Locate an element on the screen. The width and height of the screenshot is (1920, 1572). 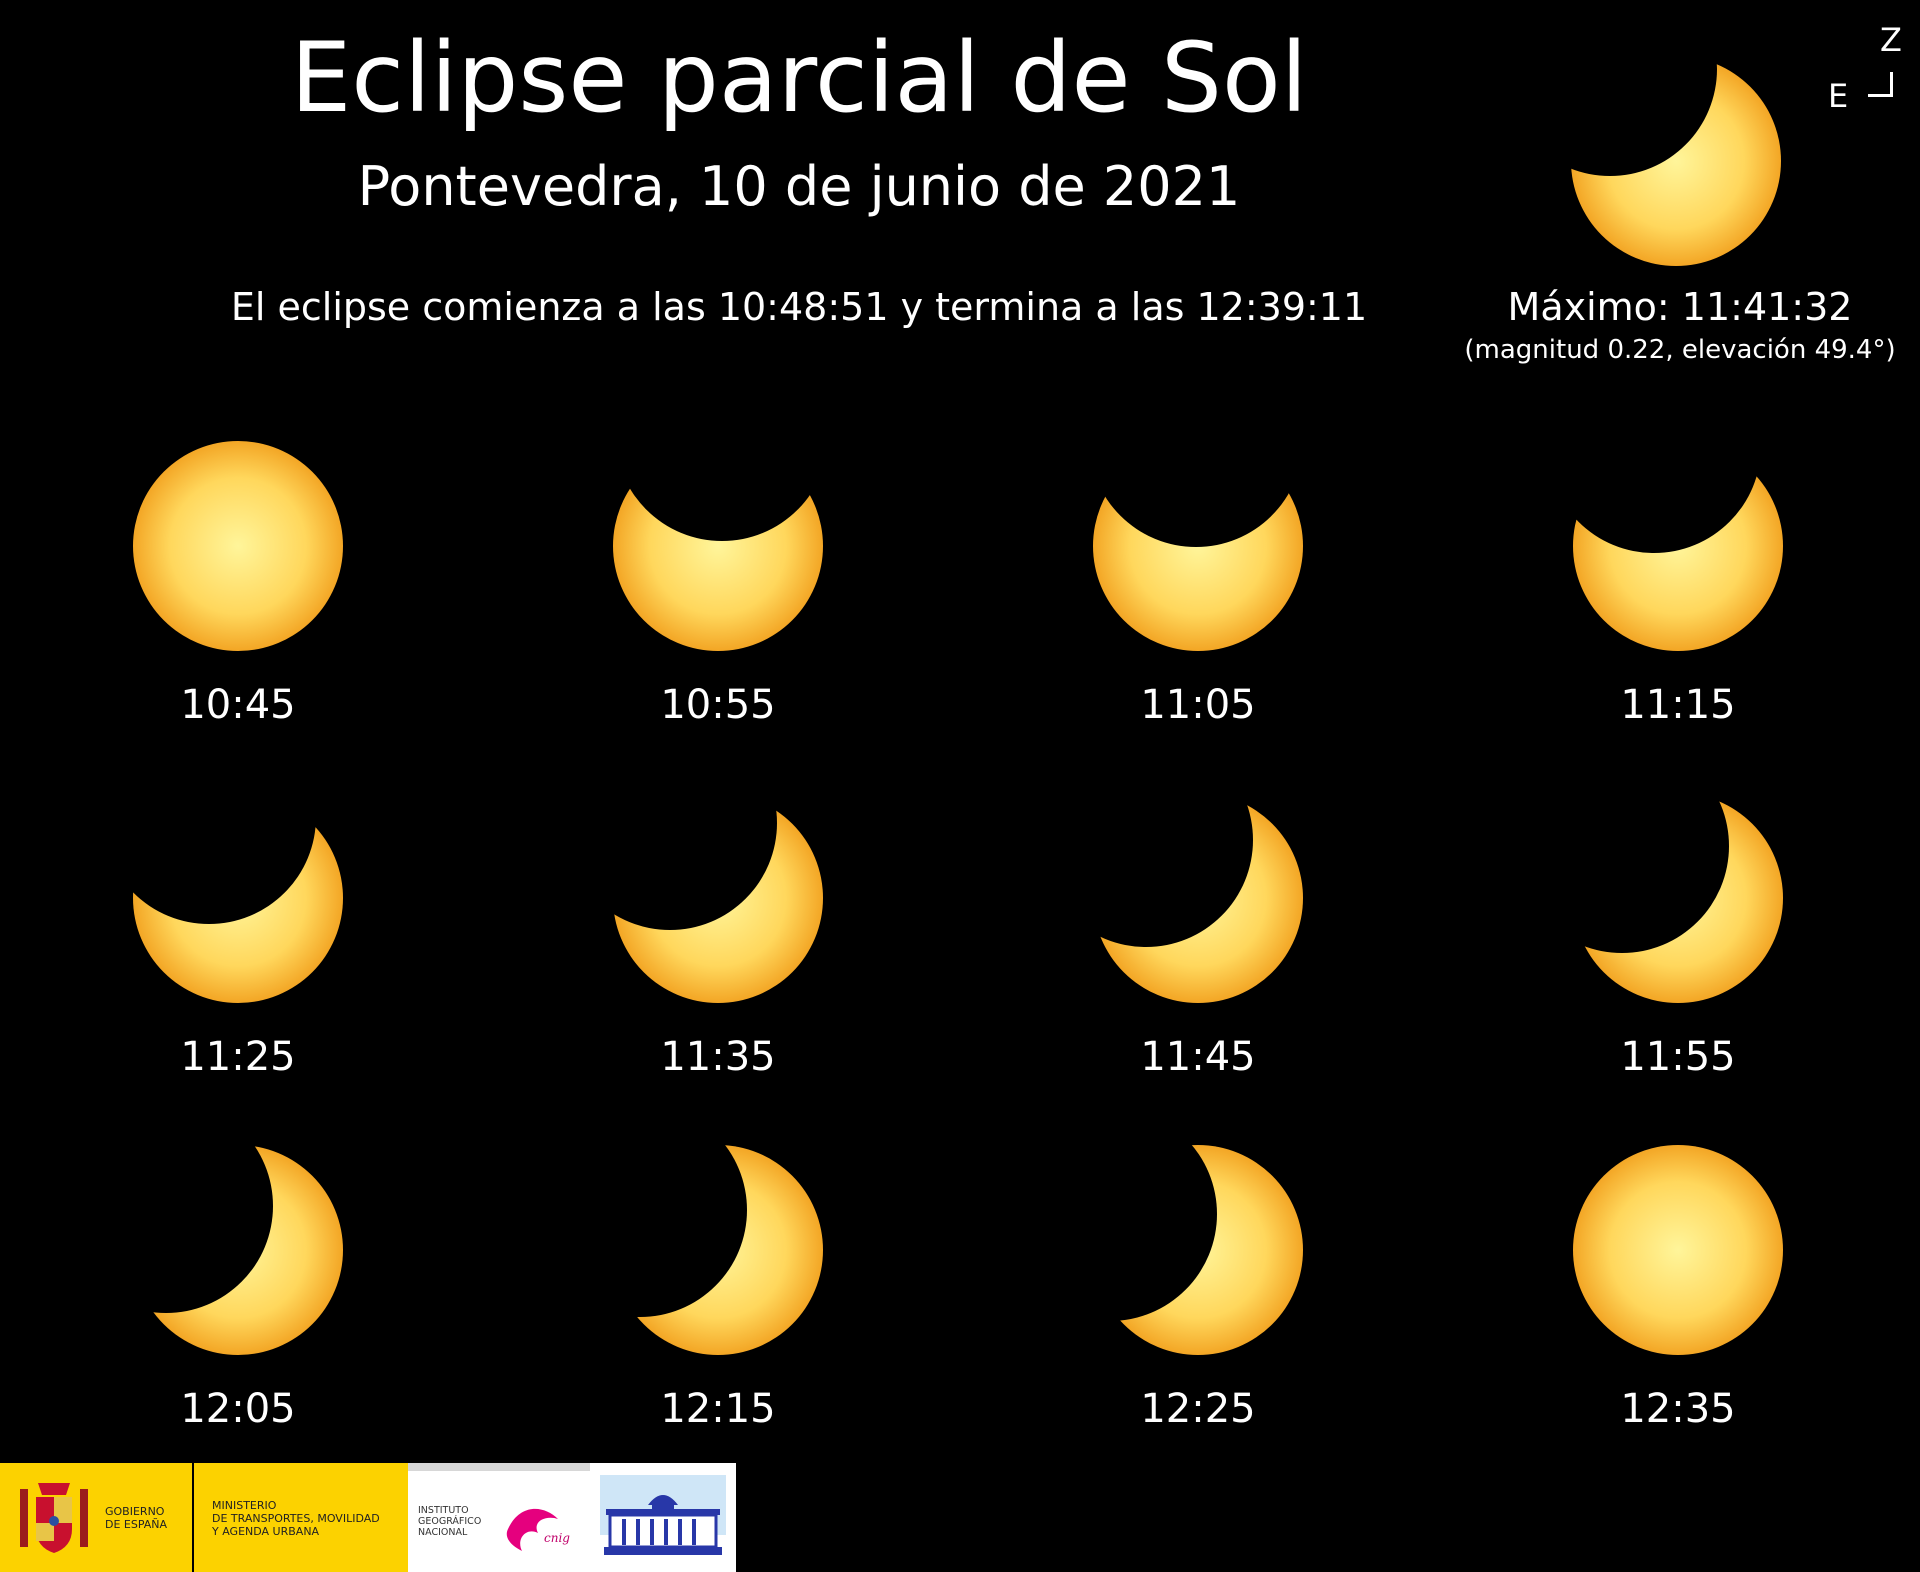
phase-time-label: 11:15 is located at coordinates (1678, 705).